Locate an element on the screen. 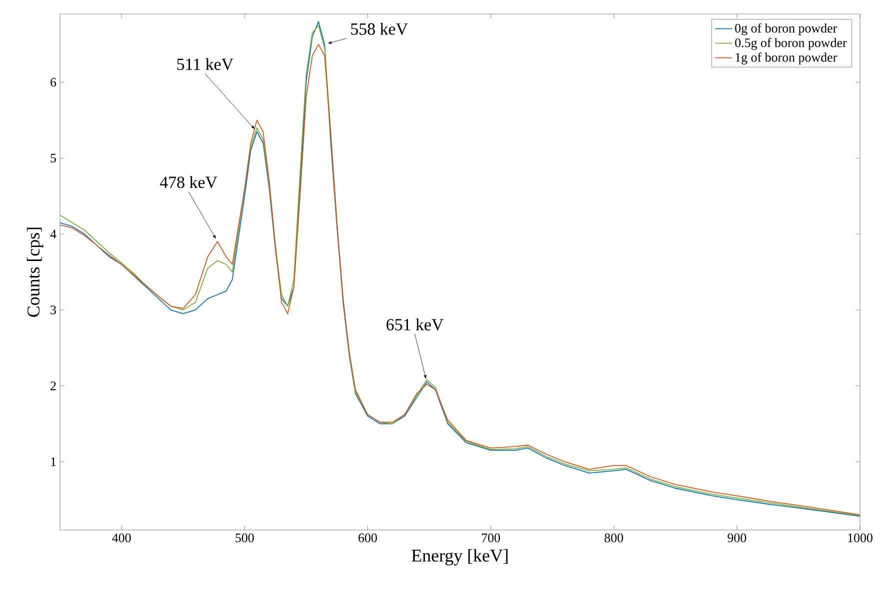  y-tick-label: 5 is located at coordinates (53, 158).